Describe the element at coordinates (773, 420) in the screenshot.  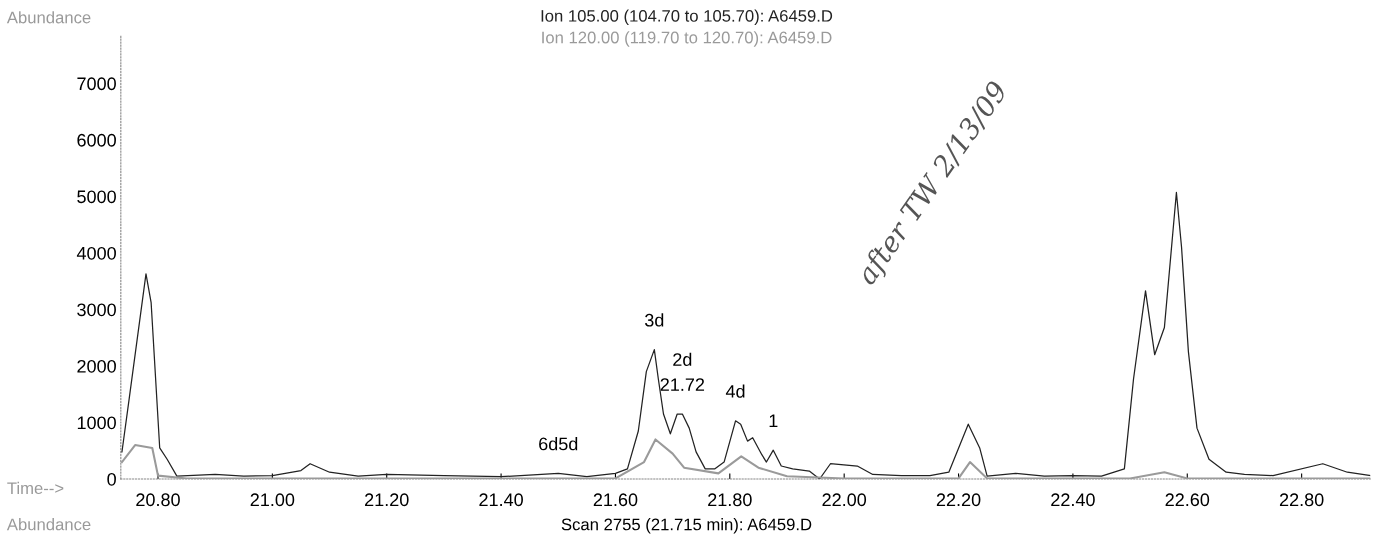
I see `annotation: 1` at that location.